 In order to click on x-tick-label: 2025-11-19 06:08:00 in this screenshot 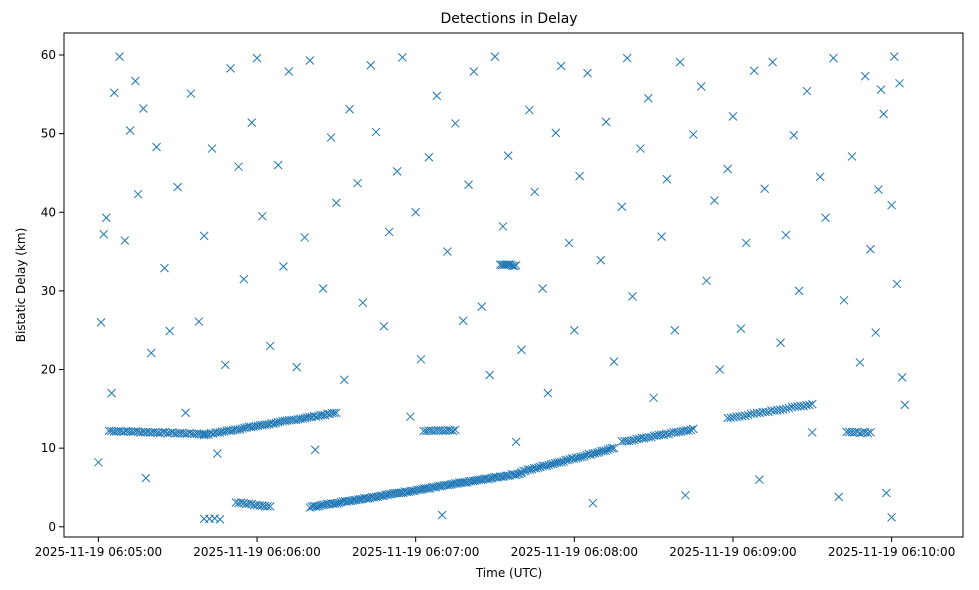, I will do `click(574, 552)`.